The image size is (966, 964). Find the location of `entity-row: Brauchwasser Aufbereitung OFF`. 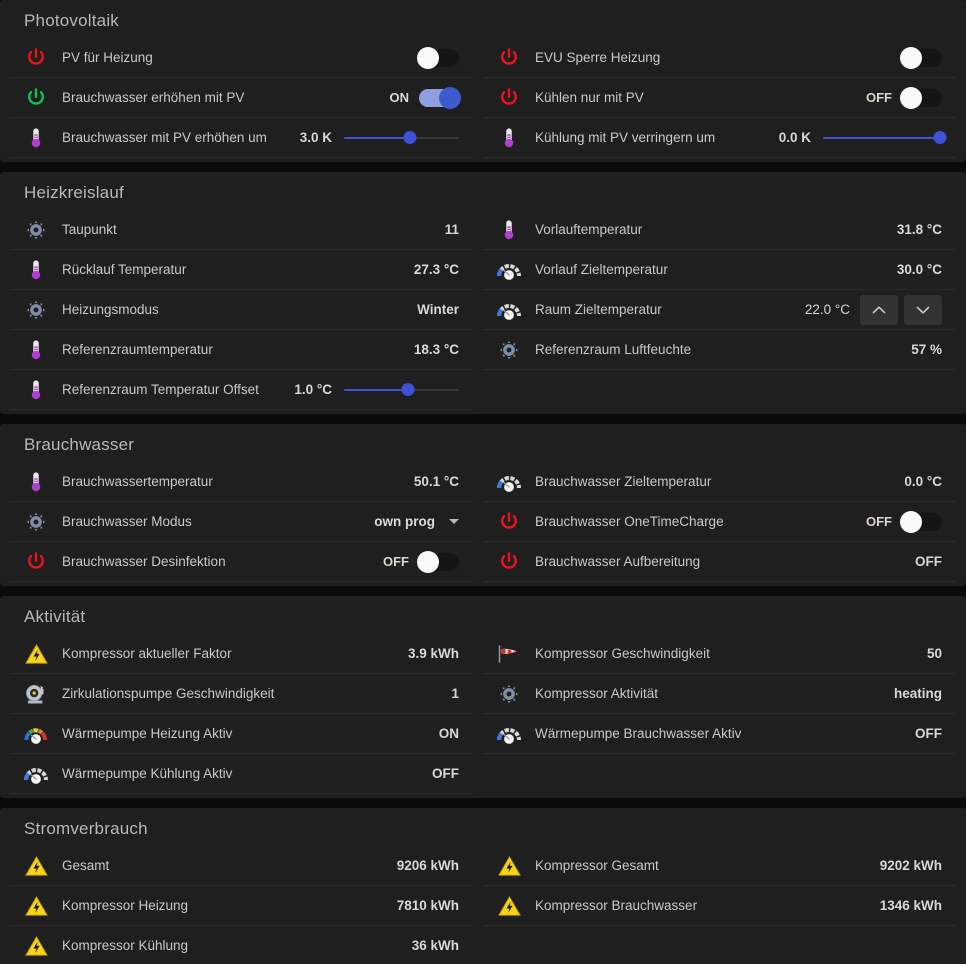

entity-row: Brauchwasser Aufbereitung OFF is located at coordinates (719, 562).